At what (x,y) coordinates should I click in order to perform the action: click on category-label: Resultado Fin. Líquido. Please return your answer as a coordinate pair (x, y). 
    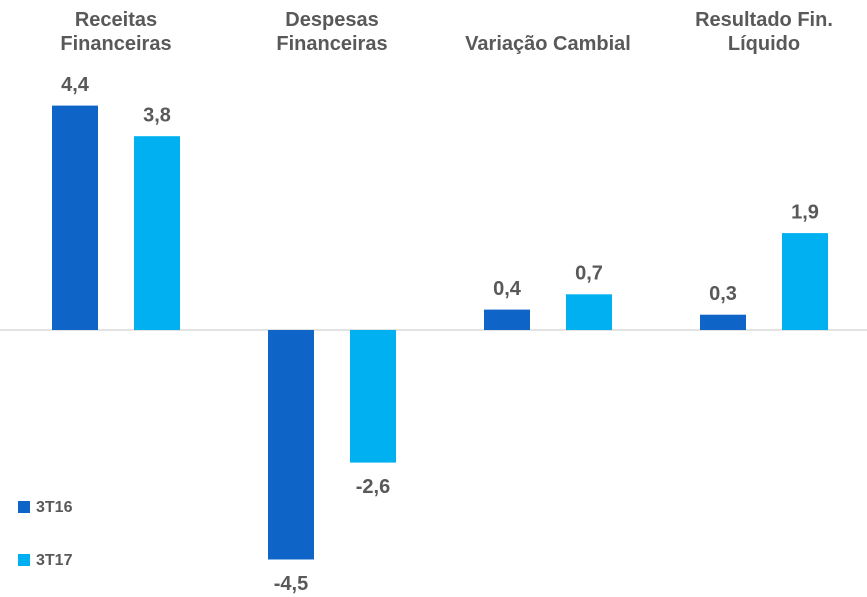
    Looking at the image, I should click on (764, 32).